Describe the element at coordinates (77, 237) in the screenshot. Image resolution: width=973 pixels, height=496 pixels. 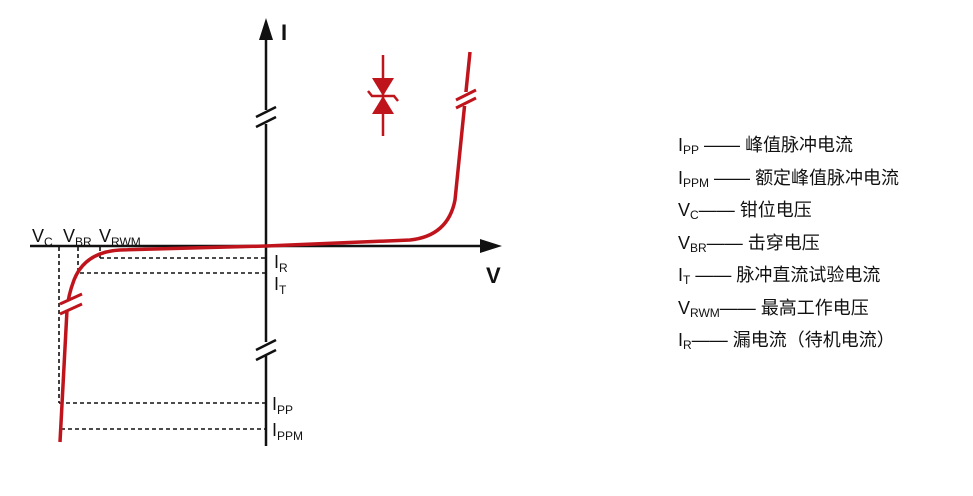
I see `vbr-label: VBR` at that location.